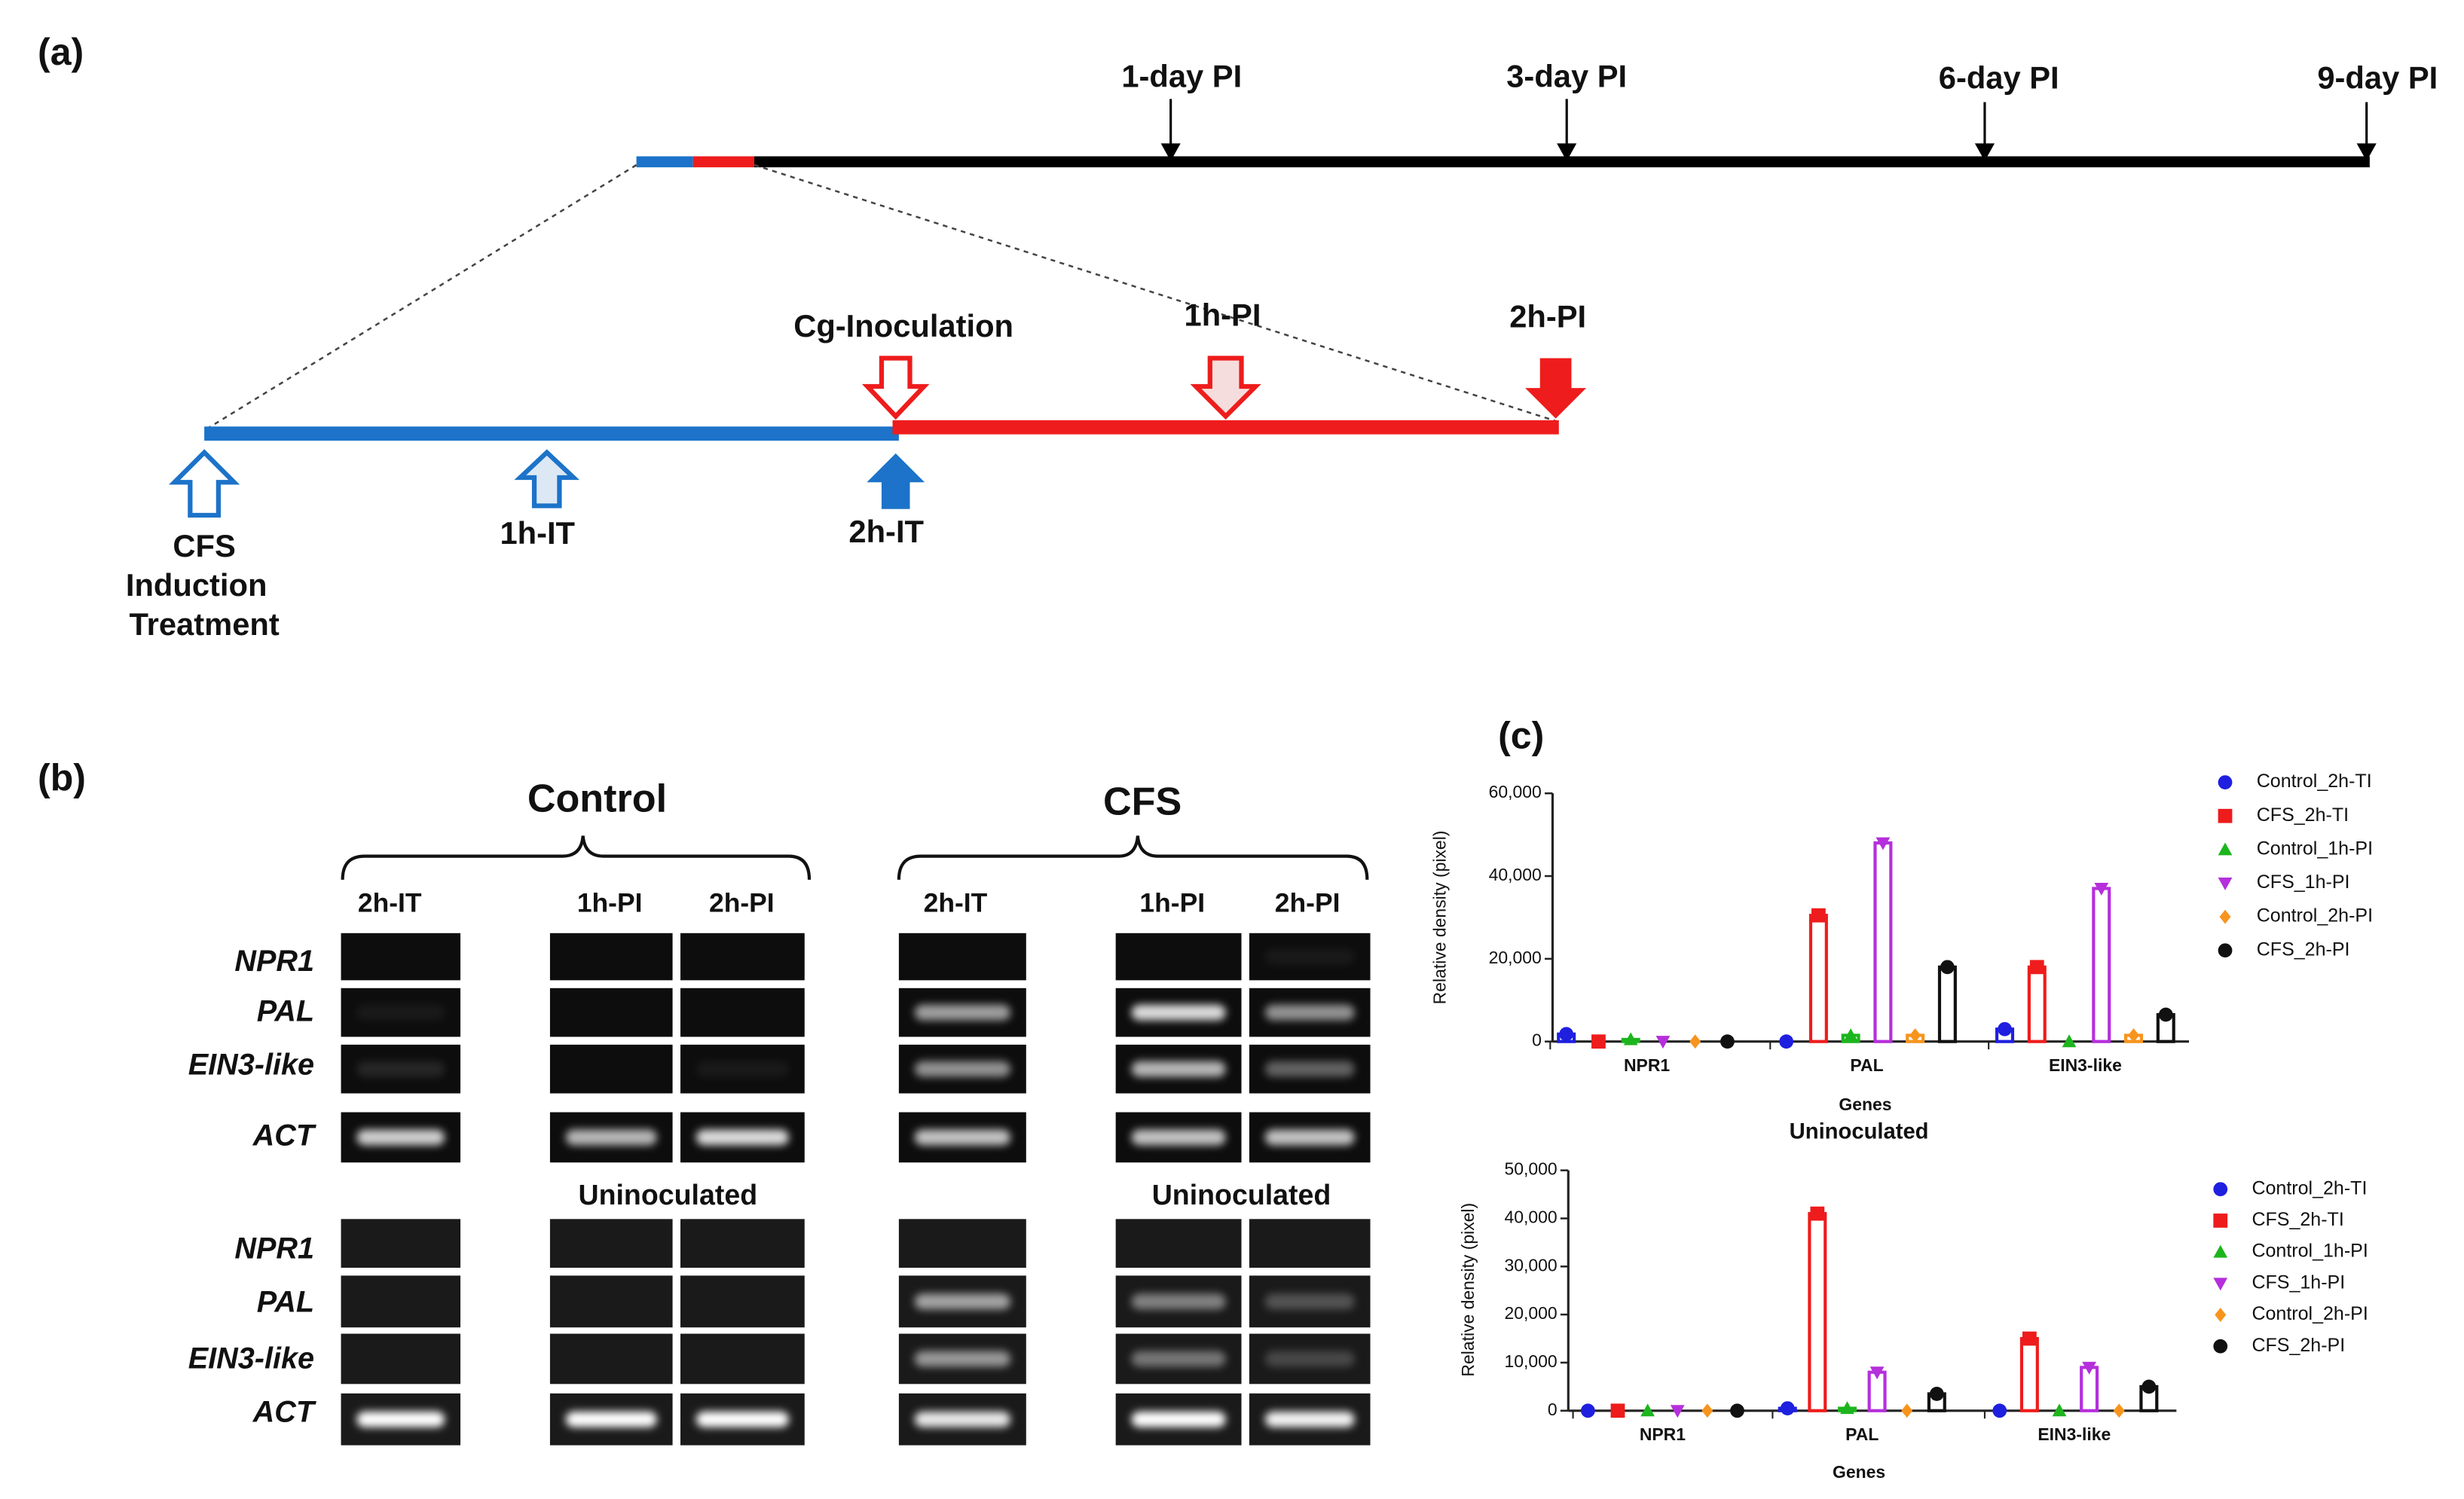 Image resolution: width=2464 pixels, height=1499 pixels. What do you see at coordinates (1547, 316) in the screenshot?
I see `event-label: 2h-PI` at bounding box center [1547, 316].